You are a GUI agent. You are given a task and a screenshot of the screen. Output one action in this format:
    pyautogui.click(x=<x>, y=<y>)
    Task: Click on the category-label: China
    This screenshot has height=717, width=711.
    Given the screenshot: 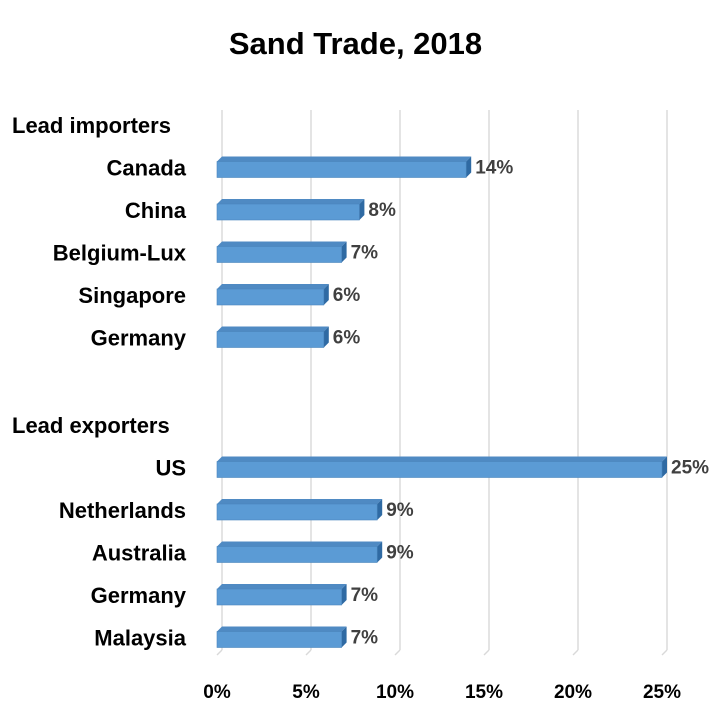 What is the action you would take?
    pyautogui.click(x=156, y=210)
    